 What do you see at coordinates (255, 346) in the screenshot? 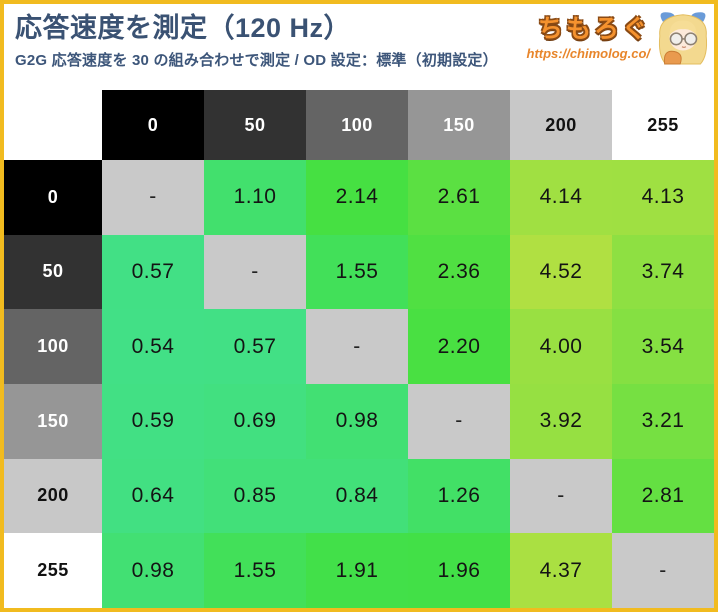
I see `heatmap-cell-100-50: 0.57` at bounding box center [255, 346].